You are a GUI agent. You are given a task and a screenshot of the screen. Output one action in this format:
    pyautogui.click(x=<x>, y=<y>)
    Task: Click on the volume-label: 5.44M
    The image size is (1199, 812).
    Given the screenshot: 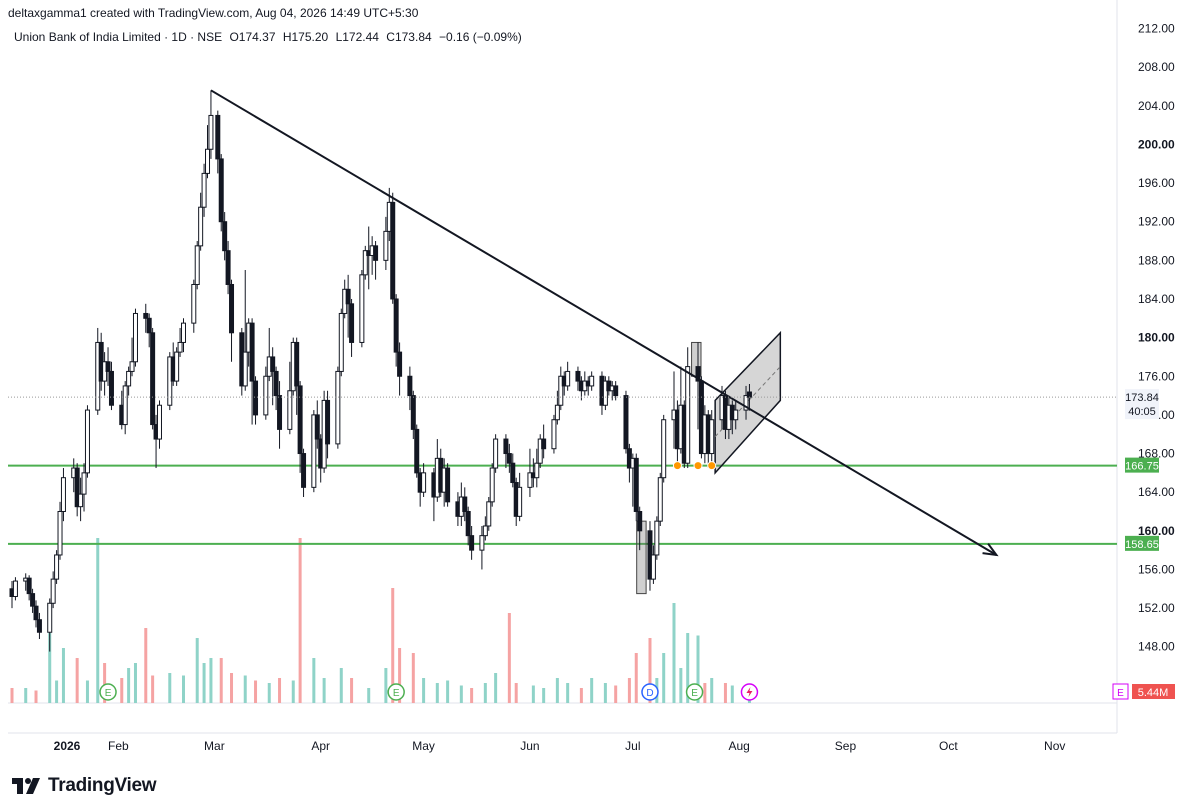 What is the action you would take?
    pyautogui.click(x=1153, y=693)
    